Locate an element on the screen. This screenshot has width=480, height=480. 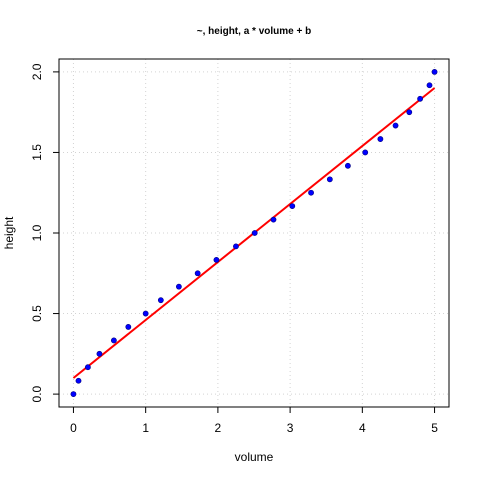
y-tick-label-3: 1.5 is located at coordinates (37, 152).